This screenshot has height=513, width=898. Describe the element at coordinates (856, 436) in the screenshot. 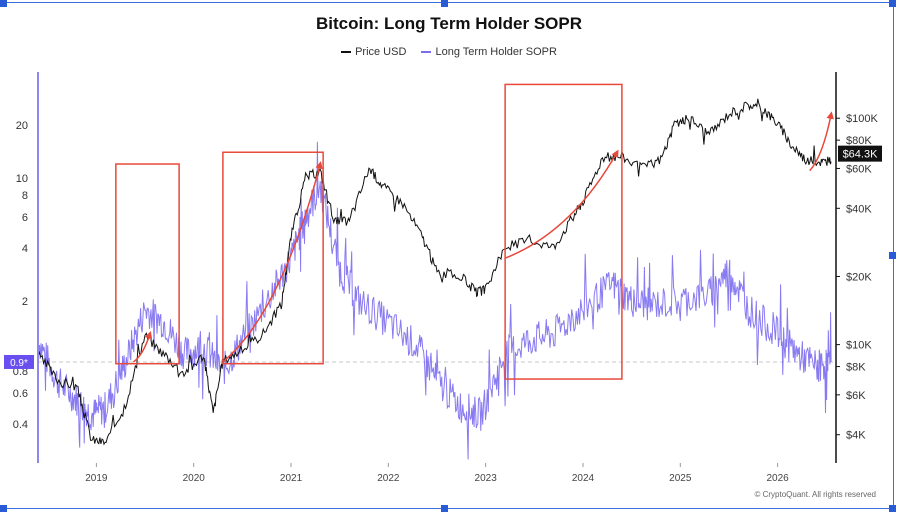

I see `right-tick-label: $4K` at that location.